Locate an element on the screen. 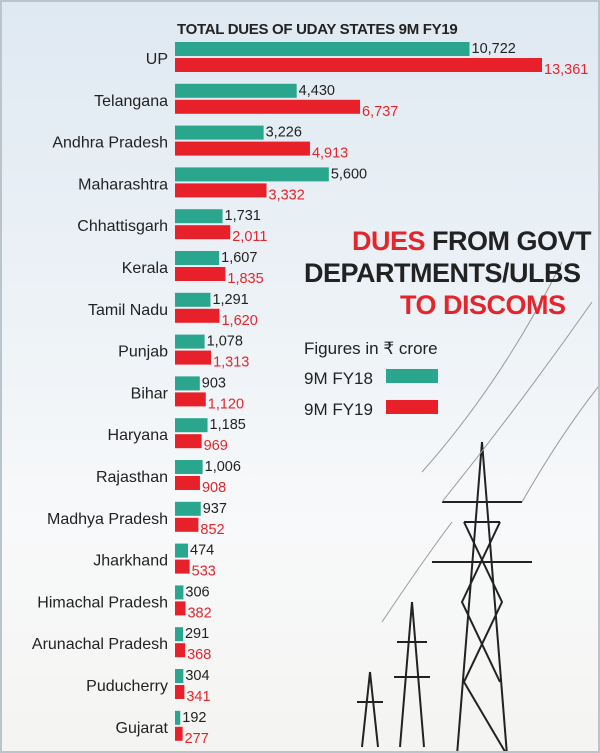 The height and width of the screenshot is (753, 600). category-label: Madhya Pradesh is located at coordinates (107, 519).